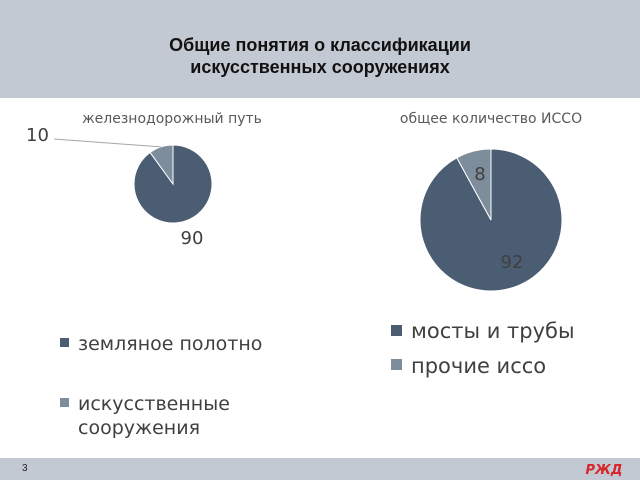 The height and width of the screenshot is (480, 640). What do you see at coordinates (512, 262) in the screenshot?
I see `data-label-right-large: 92` at bounding box center [512, 262].